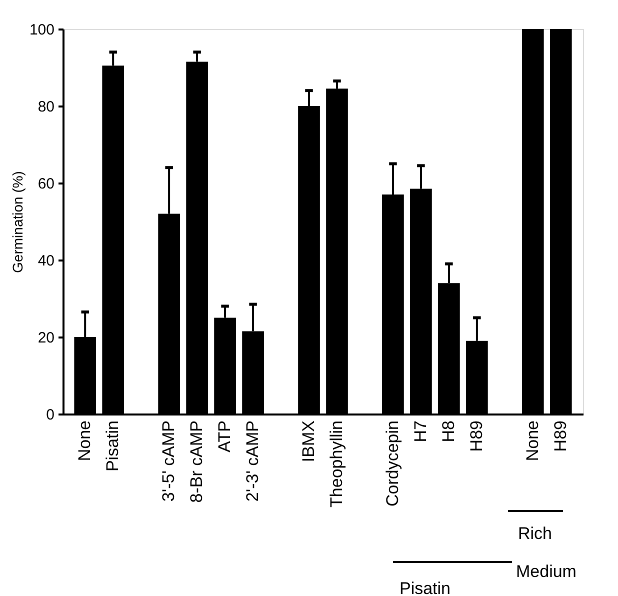  Describe the element at coordinates (50, 415) in the screenshot. I see `y-tick-label: 0` at that location.